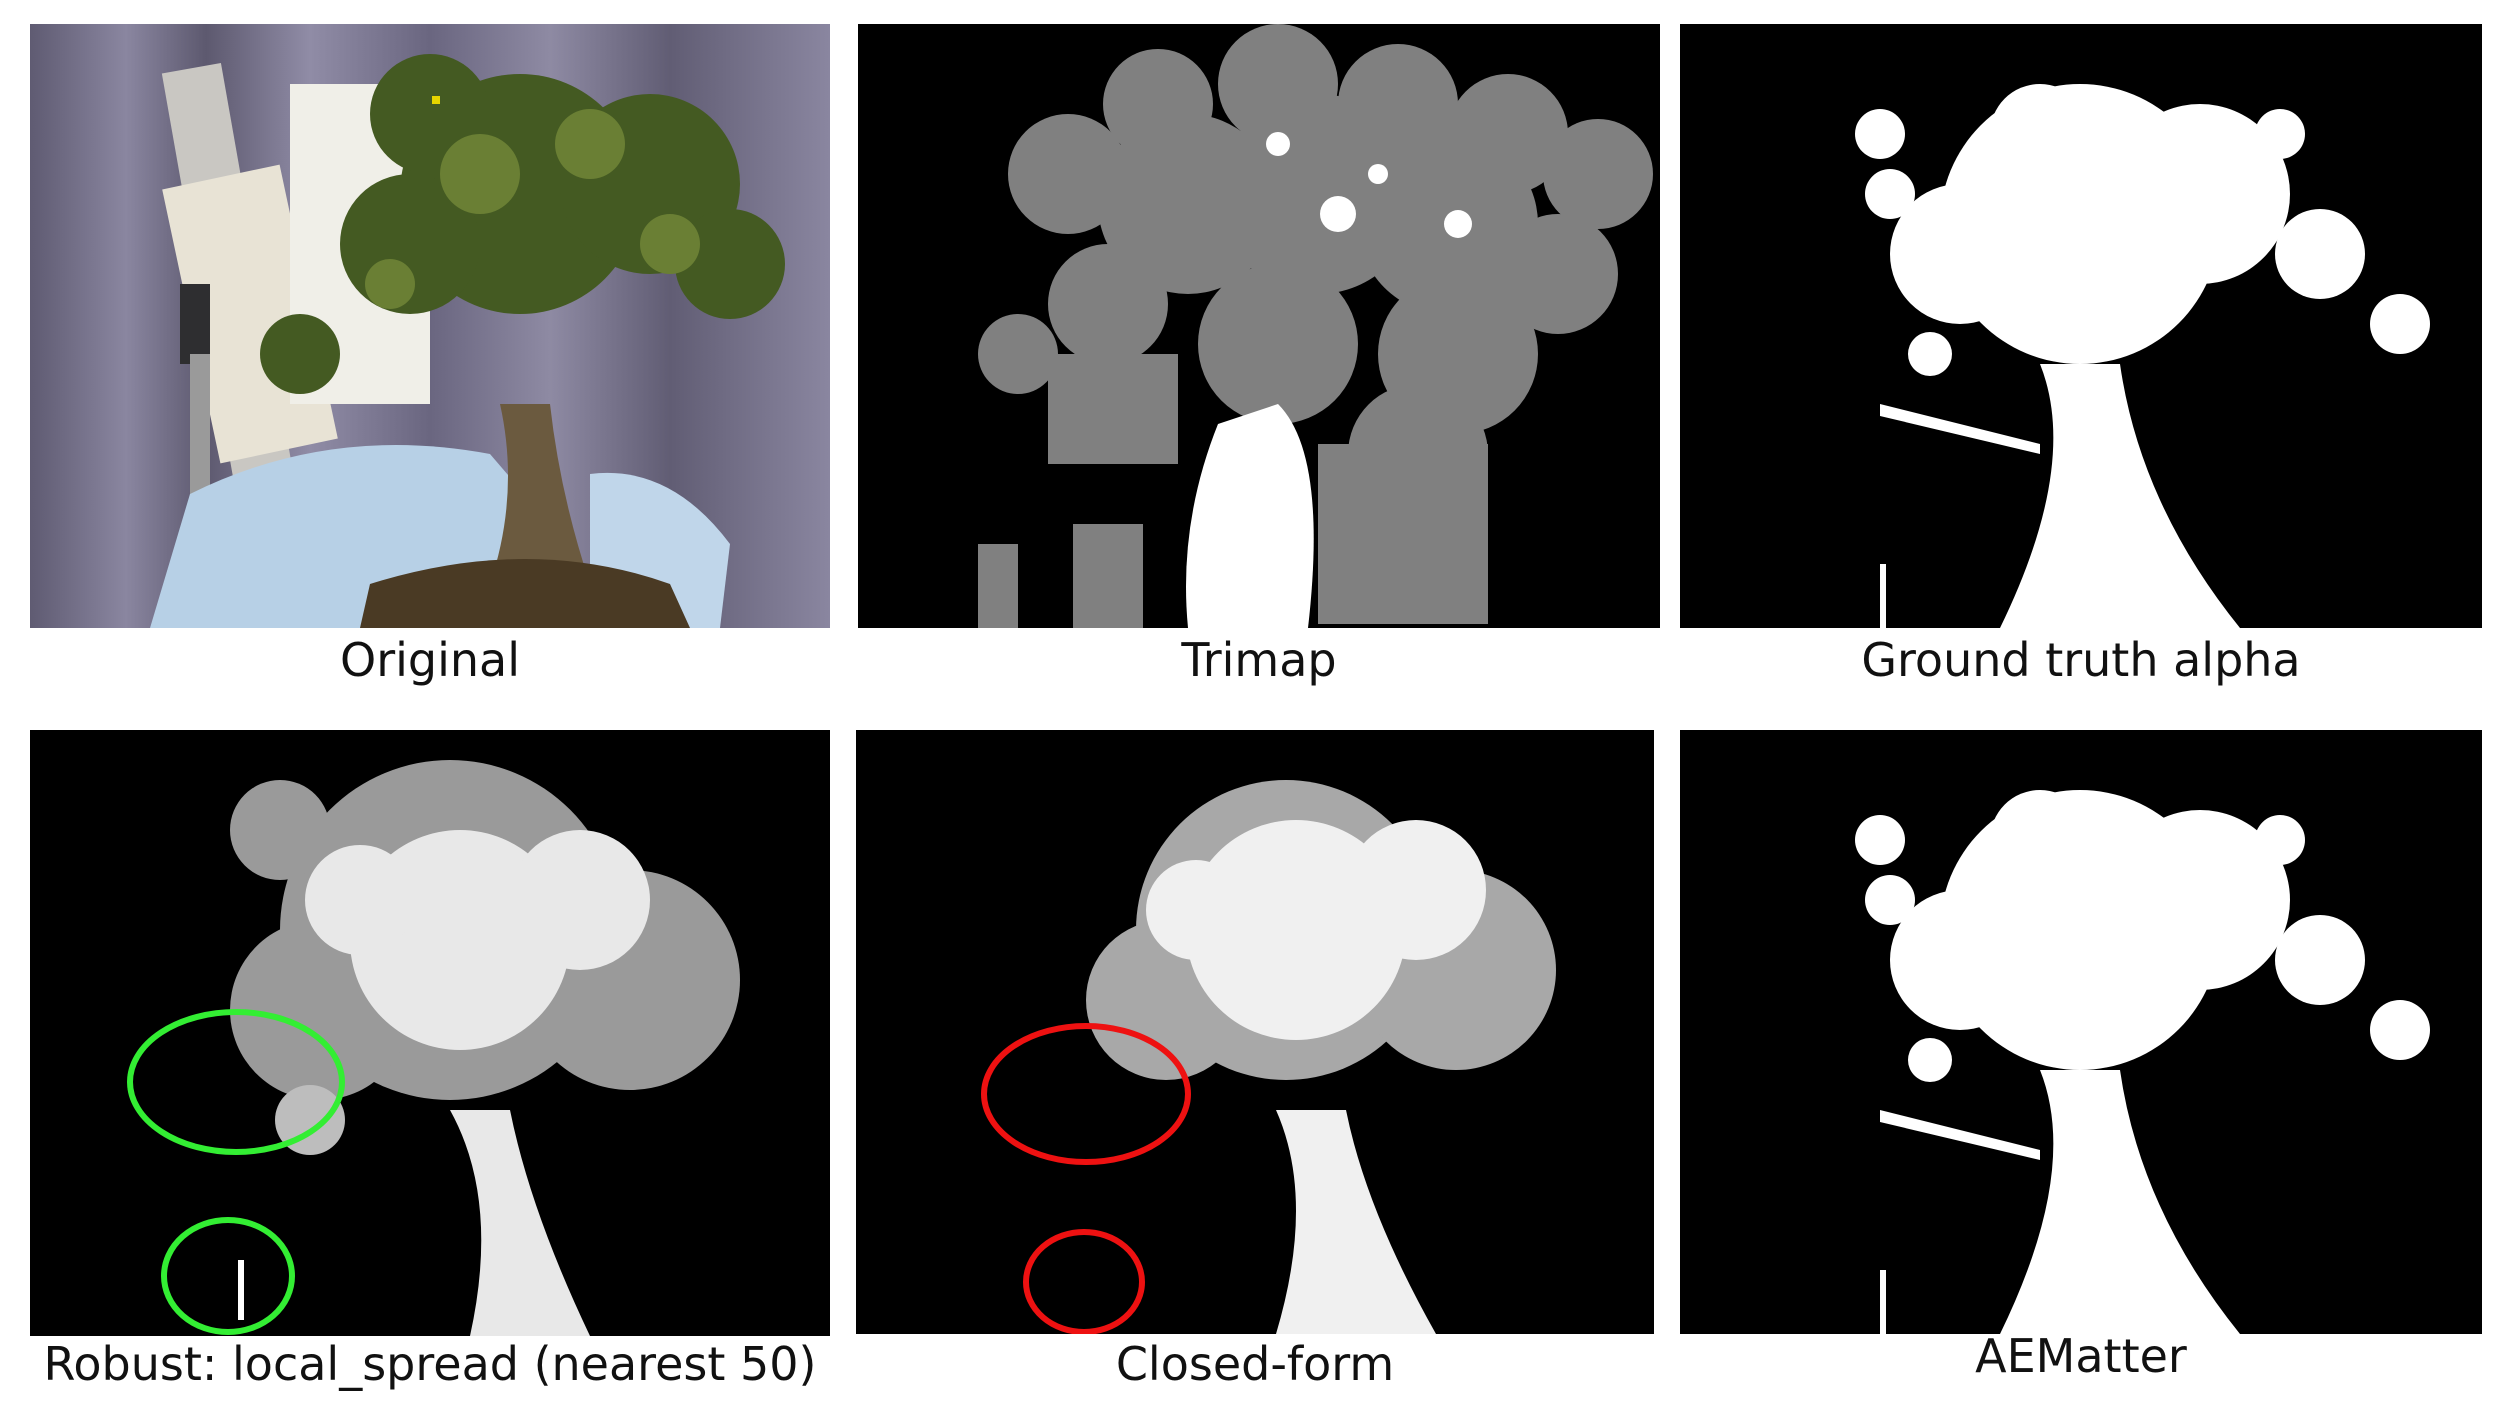  I want to click on ground-truth-image, so click(2081, 326).